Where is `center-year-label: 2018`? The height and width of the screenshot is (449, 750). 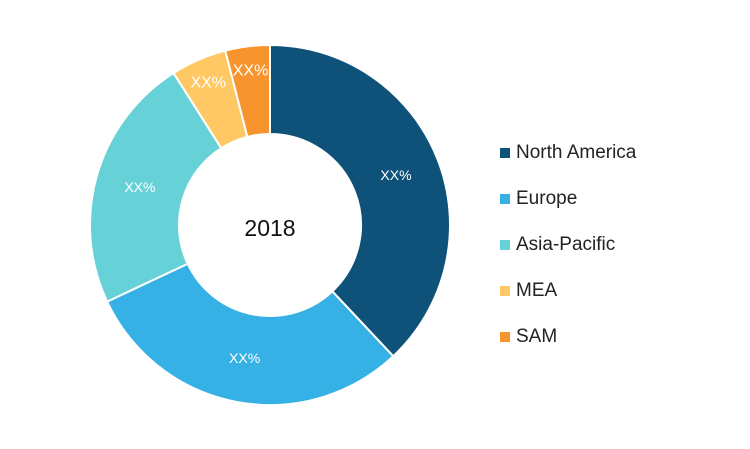 center-year-label: 2018 is located at coordinates (269, 228).